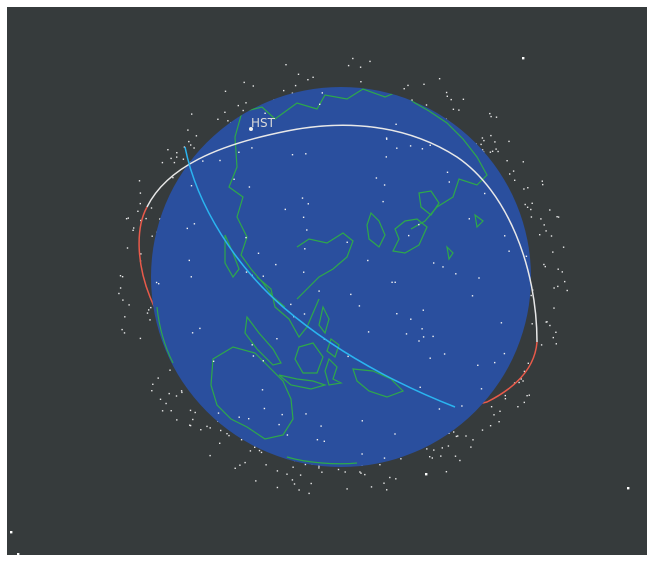 The height and width of the screenshot is (562, 653). Describe the element at coordinates (263, 123) in the screenshot. I see `satellite-label: HST` at that location.